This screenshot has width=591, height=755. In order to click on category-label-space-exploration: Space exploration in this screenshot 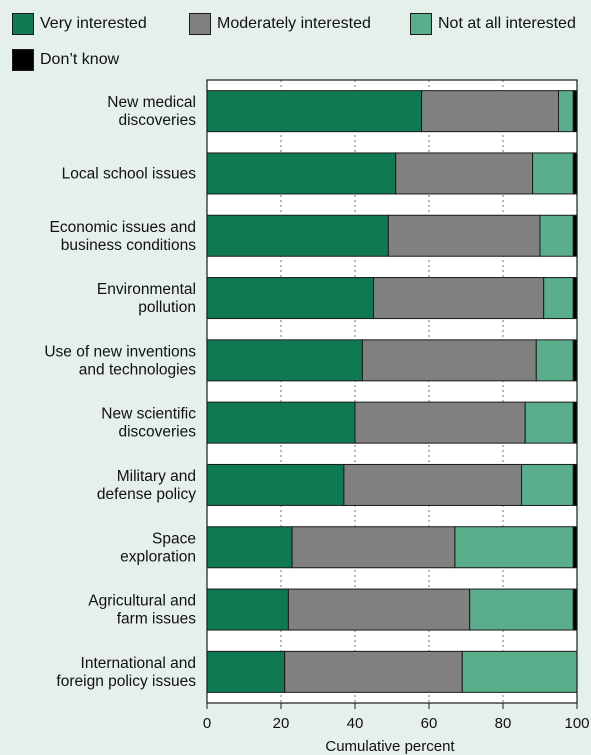, I will do `click(158, 547)`.